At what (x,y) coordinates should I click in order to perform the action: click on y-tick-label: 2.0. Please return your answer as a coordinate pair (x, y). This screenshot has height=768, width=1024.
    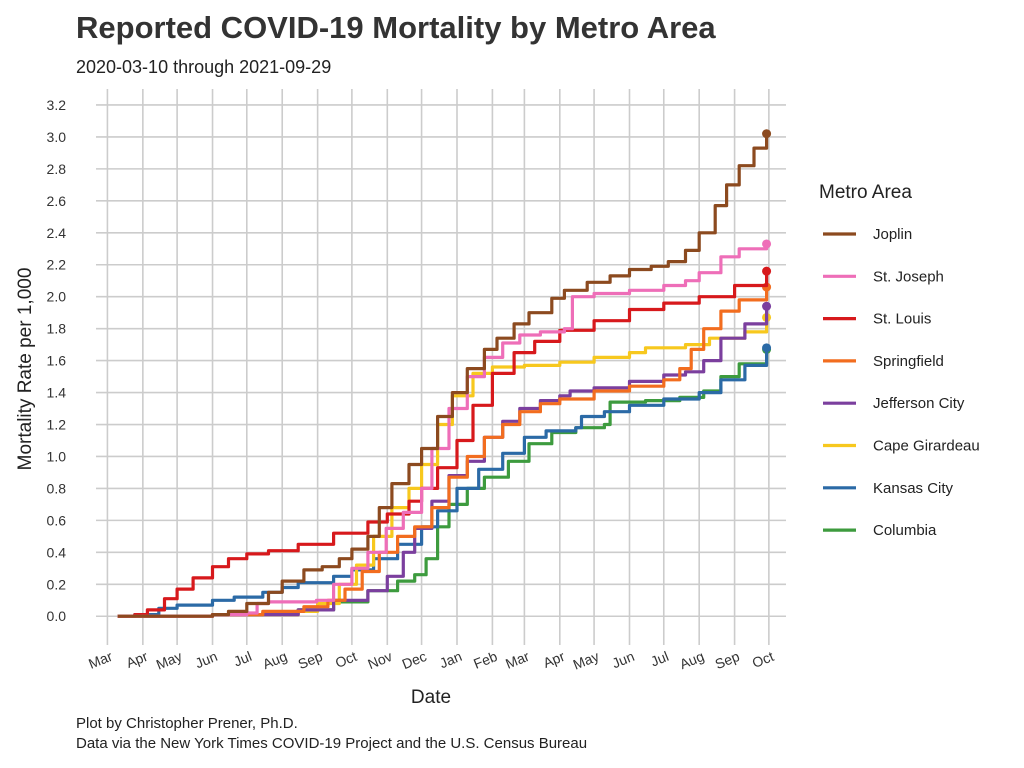
    Looking at the image, I should click on (57, 297).